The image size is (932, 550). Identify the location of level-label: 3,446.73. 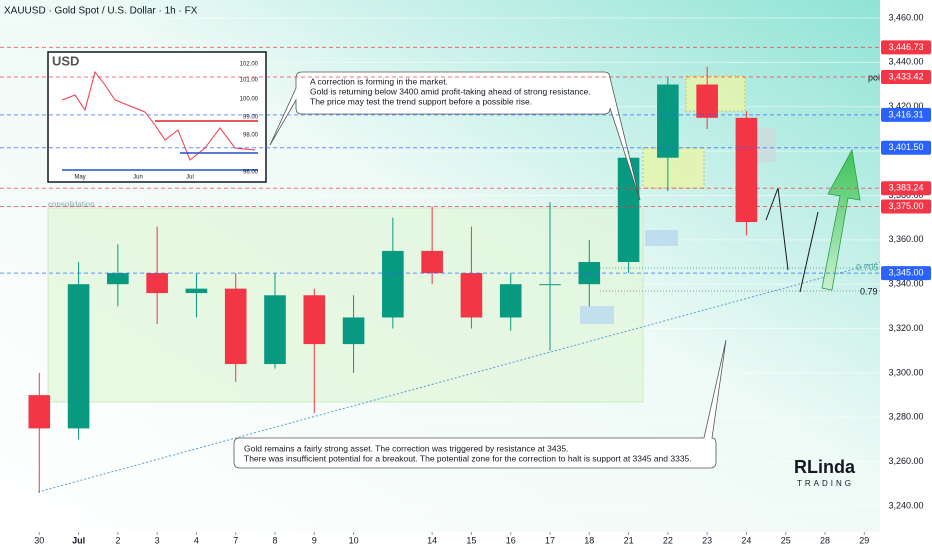
(905, 47).